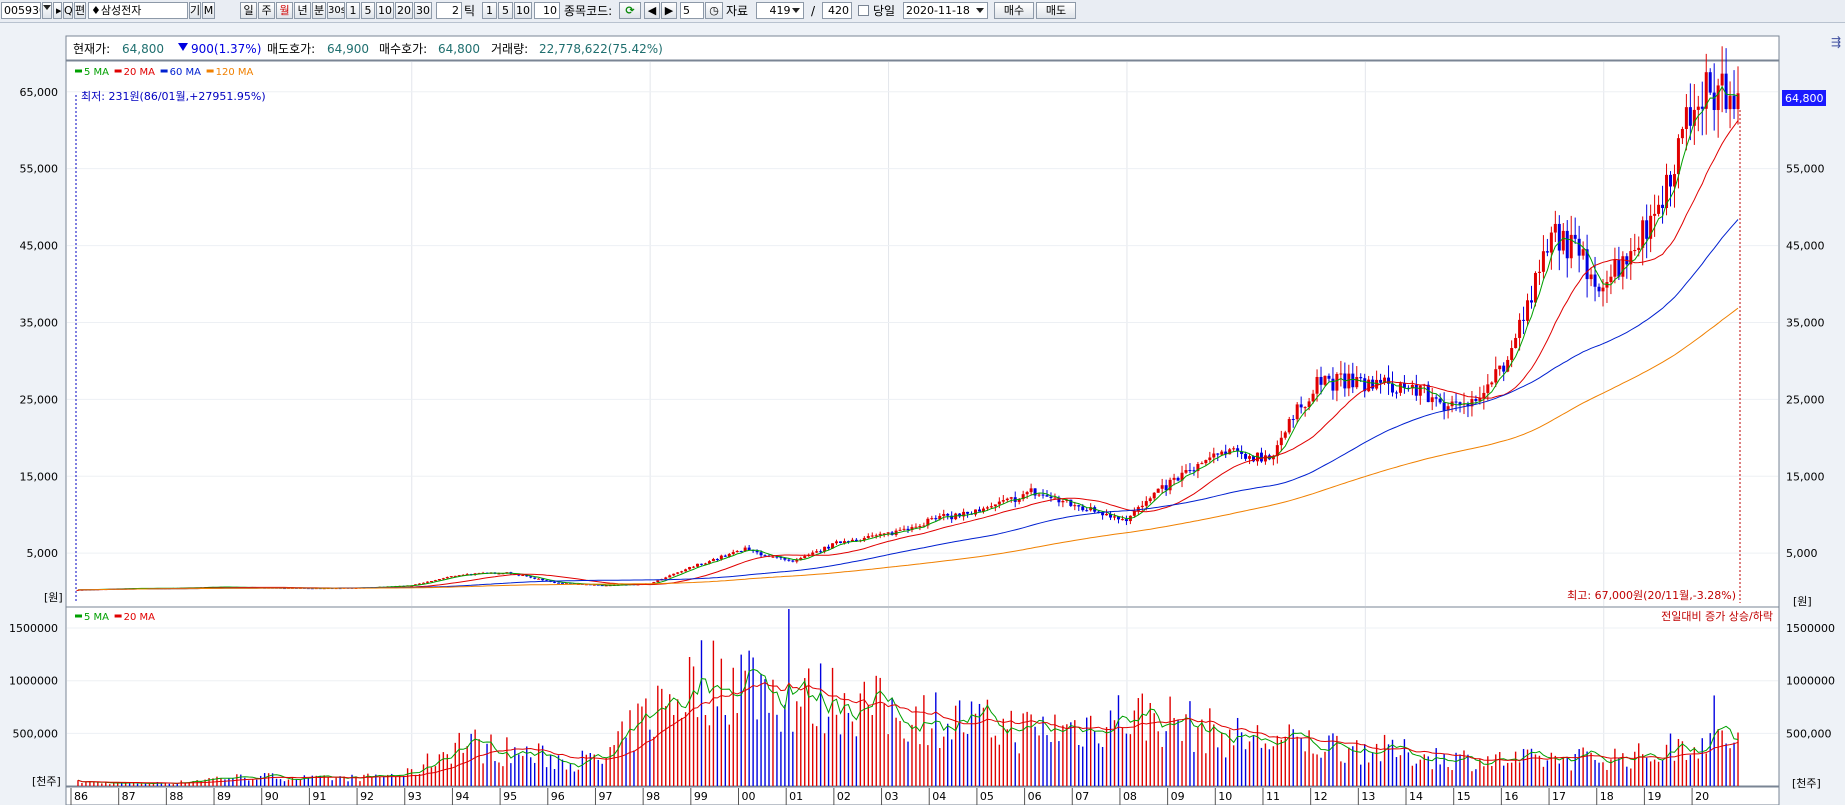  What do you see at coordinates (284, 10) in the screenshot?
I see `period-month-button: 월` at bounding box center [284, 10].